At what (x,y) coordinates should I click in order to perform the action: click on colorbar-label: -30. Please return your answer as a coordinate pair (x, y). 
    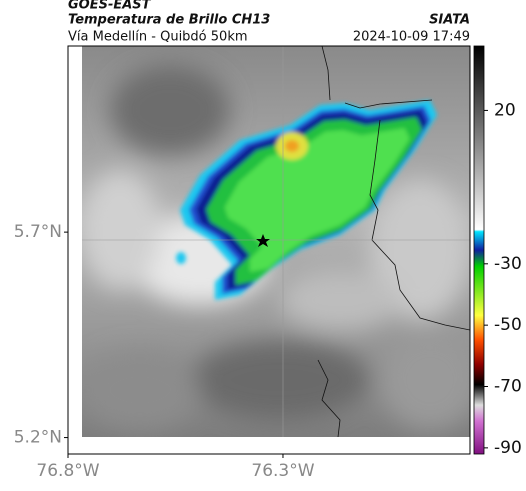
    Looking at the image, I should click on (508, 264).